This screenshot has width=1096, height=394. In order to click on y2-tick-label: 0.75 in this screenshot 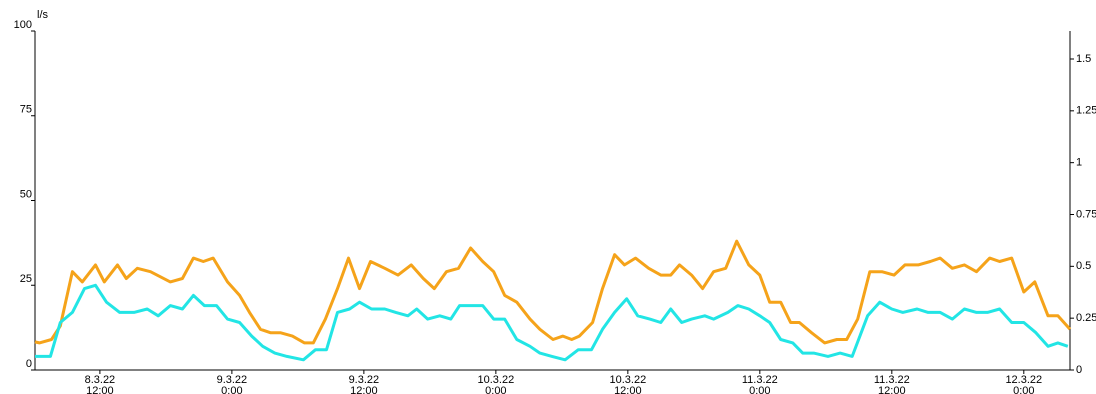, I will do `click(1086, 214)`.